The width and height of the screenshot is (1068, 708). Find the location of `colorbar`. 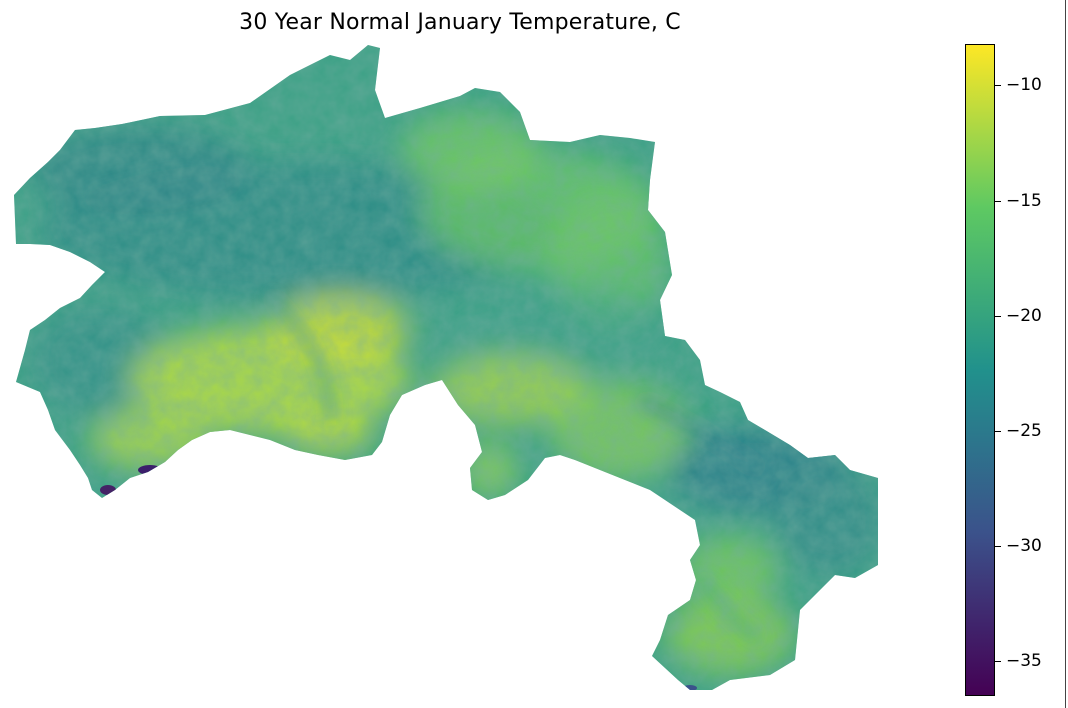

colorbar is located at coordinates (980, 370).